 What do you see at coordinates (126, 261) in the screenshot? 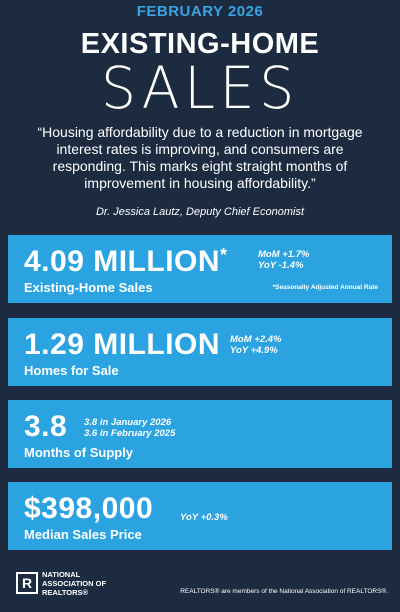
I see `stat-value: 4.09 MILLION*` at bounding box center [126, 261].